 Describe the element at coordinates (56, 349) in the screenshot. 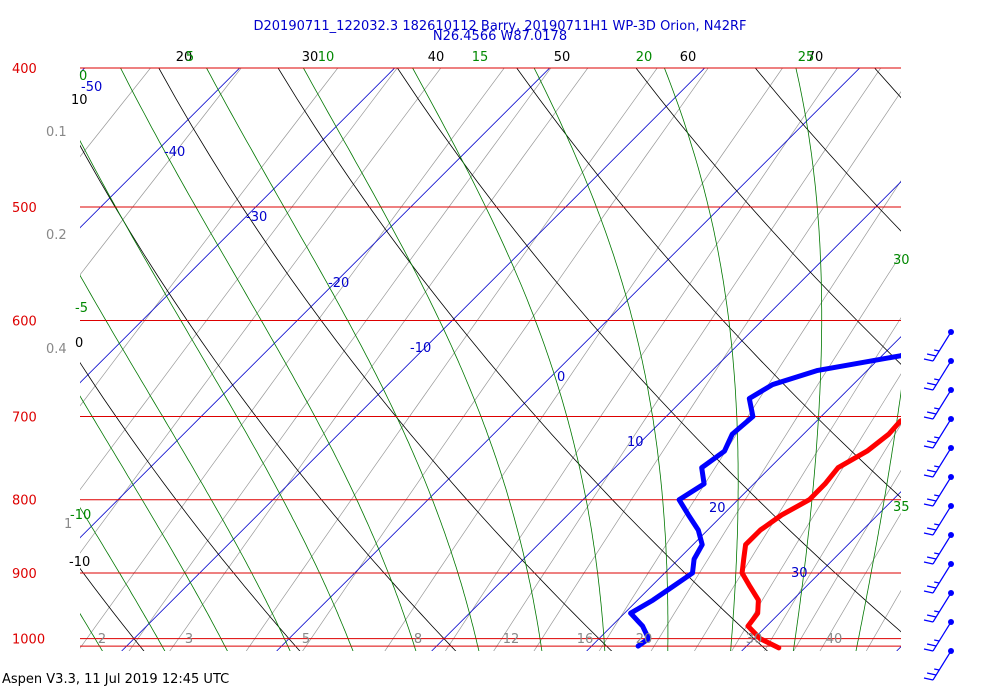

I see `mixing-ratio-left-label: 0.4` at that location.